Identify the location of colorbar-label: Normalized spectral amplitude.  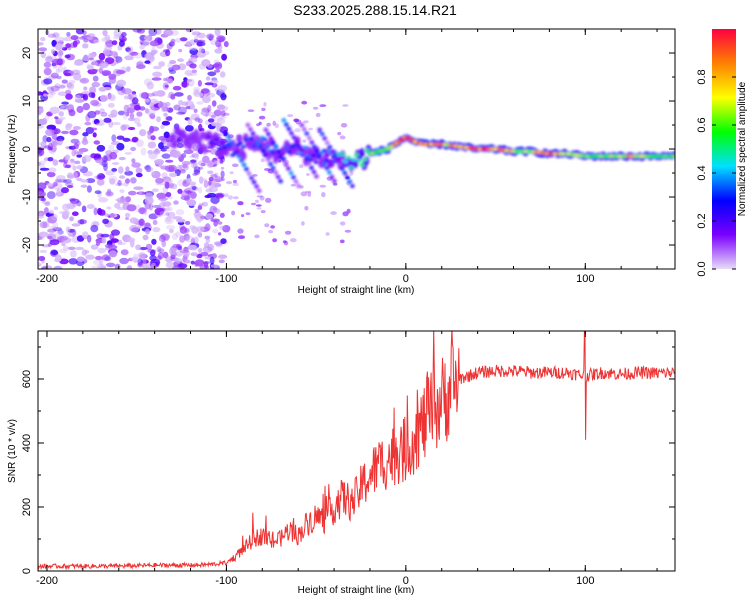
(742, 148).